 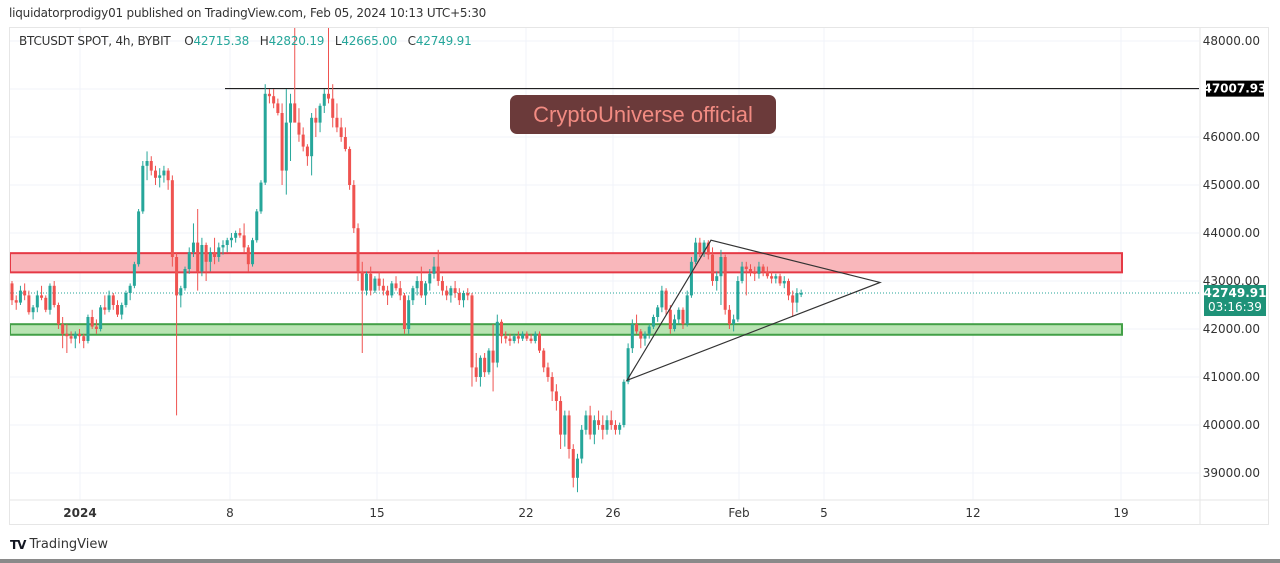 I want to click on svg-text: 42000.00, so click(x=1231, y=329).